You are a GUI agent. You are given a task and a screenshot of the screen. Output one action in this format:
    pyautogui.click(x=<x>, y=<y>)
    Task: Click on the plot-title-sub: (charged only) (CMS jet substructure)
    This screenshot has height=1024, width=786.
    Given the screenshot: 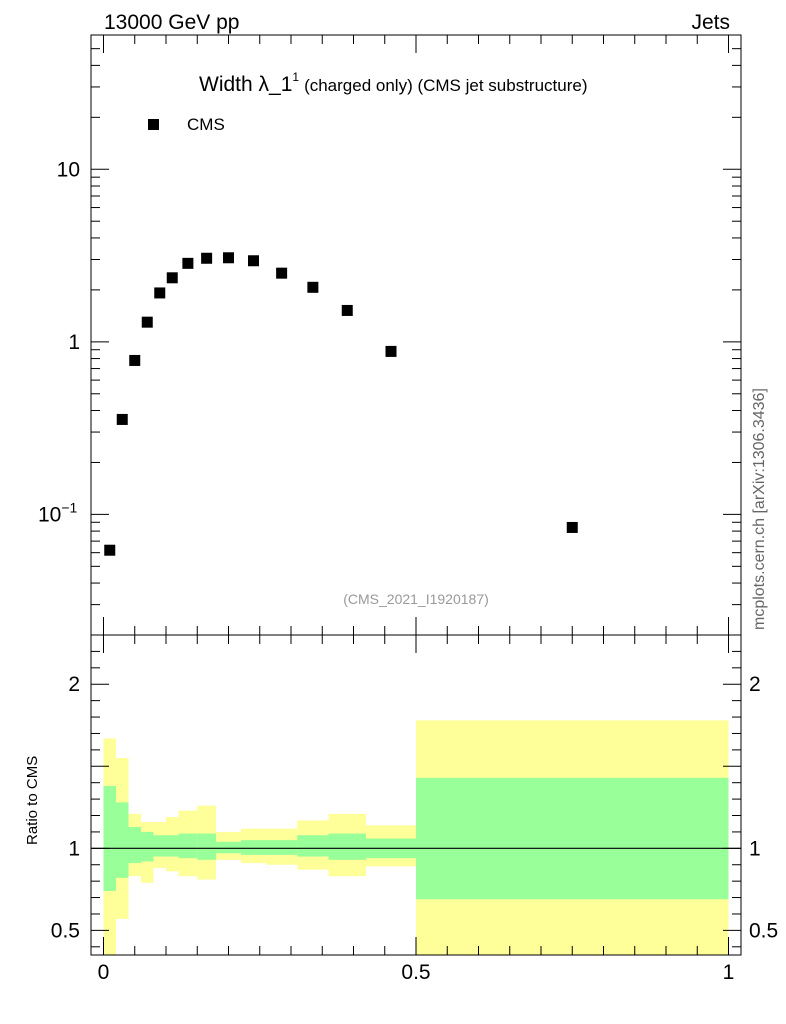 What is the action you would take?
    pyautogui.click(x=445, y=85)
    